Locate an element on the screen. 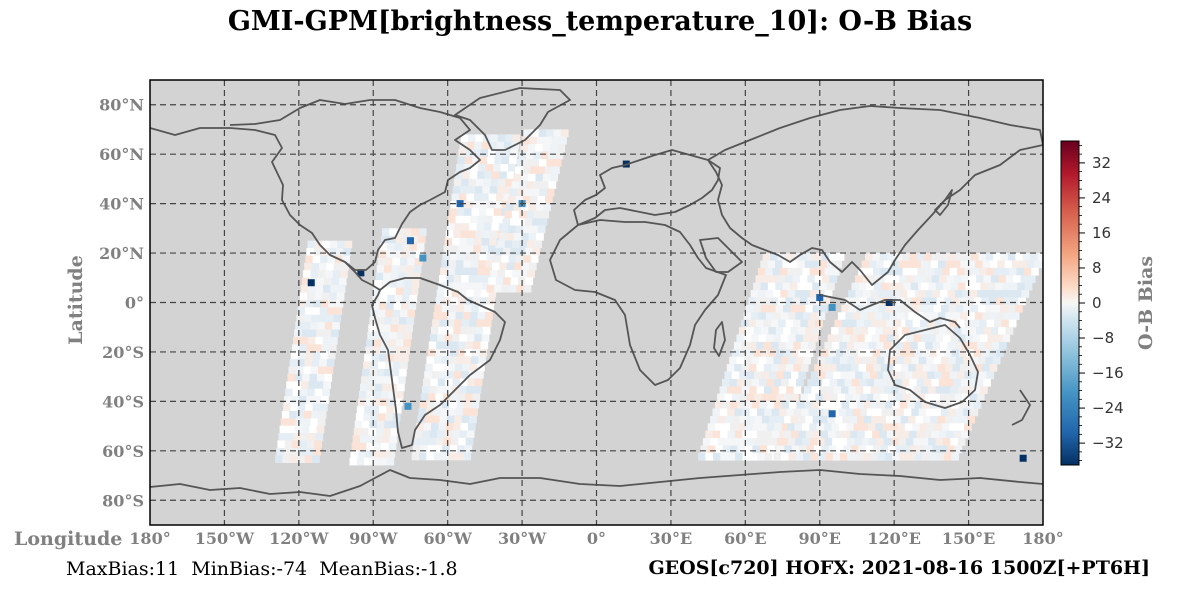  bias-point is located at coordinates (423, 258).